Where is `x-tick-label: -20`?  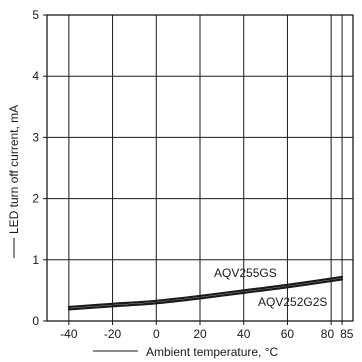 x-tick-label: -20 is located at coordinates (113, 334).